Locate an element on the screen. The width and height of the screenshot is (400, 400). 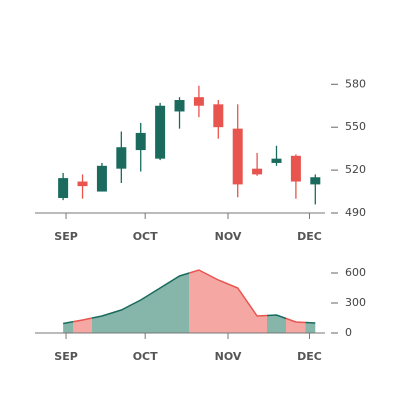
y-tick-label: 600 is located at coordinates (355, 272).